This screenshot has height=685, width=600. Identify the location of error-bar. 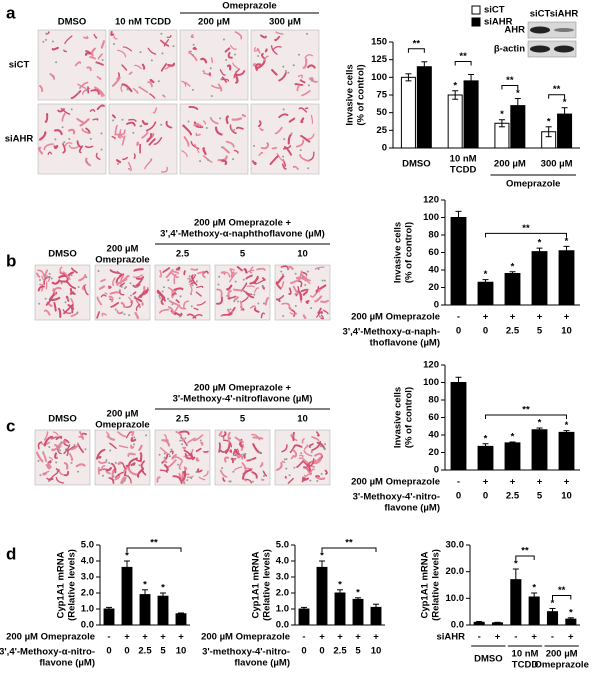
(552, 611).